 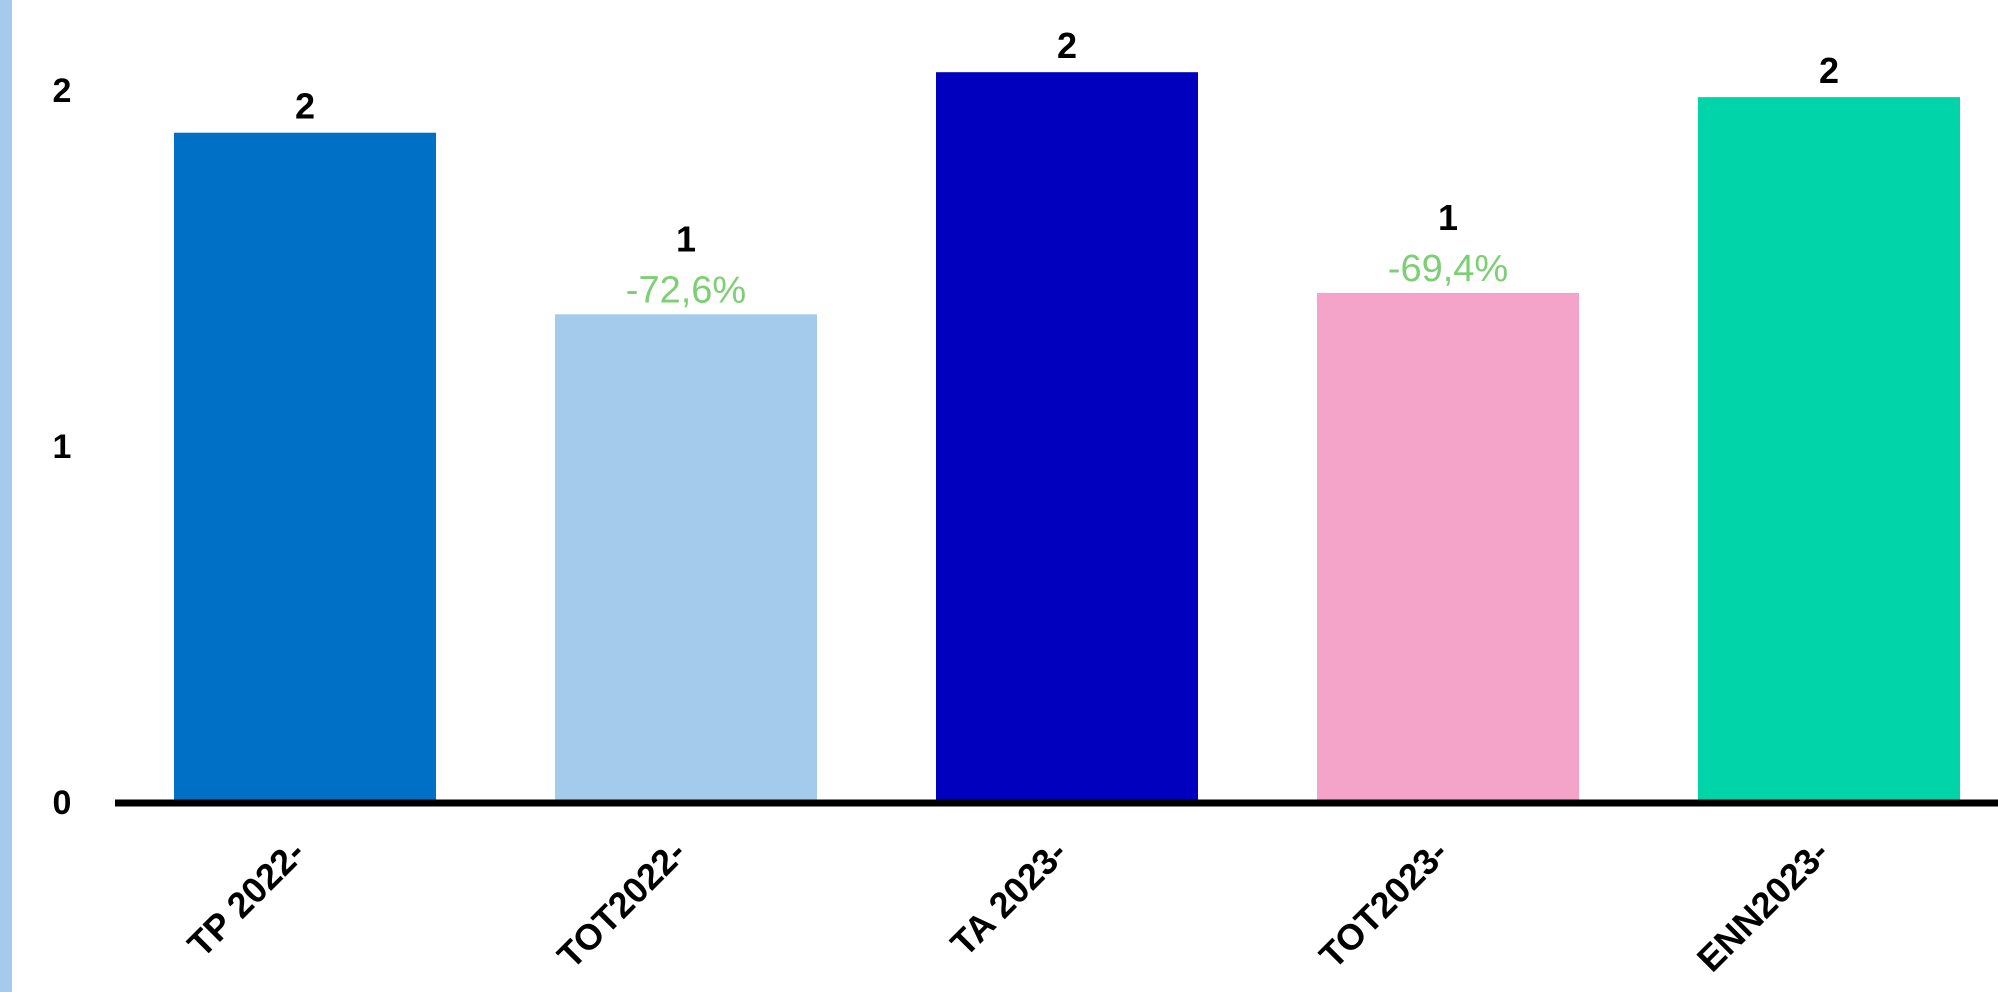 I want to click on x-tick-label: TOT2022-, so click(x=621, y=904).